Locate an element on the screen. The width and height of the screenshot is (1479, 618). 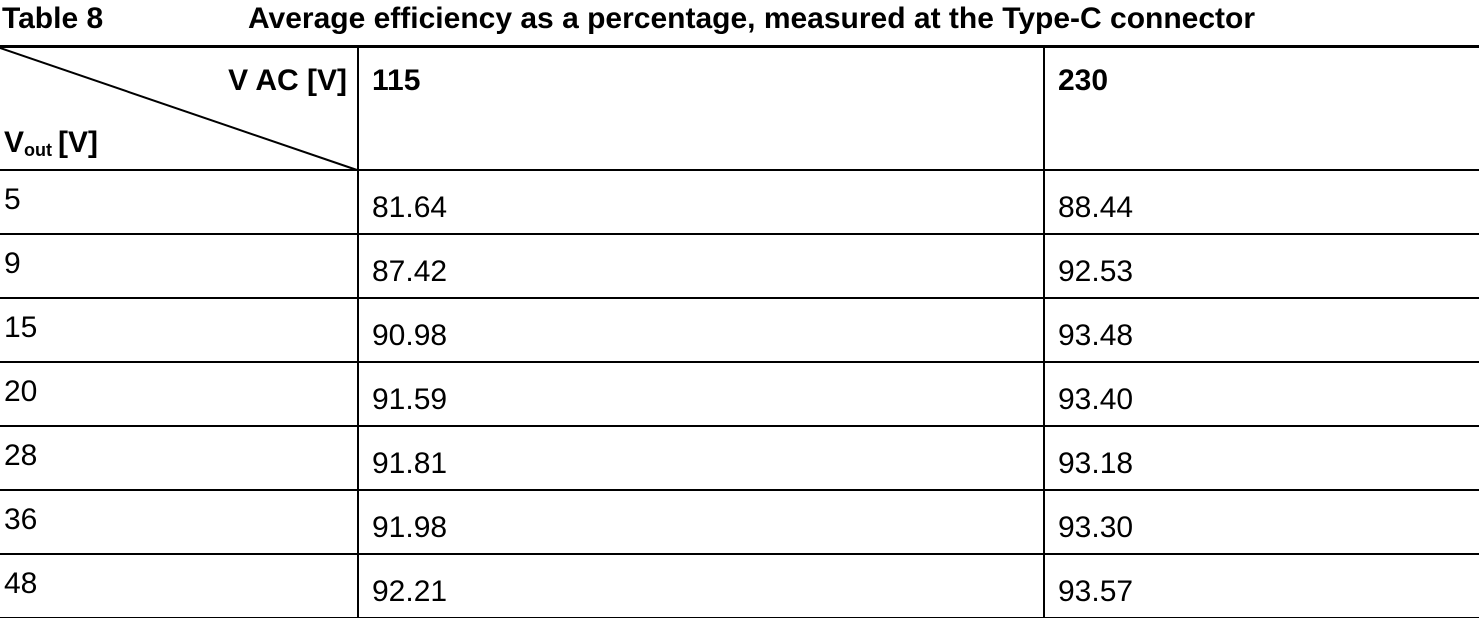
row-axis-label: Vout [V] is located at coordinates (51, 143).